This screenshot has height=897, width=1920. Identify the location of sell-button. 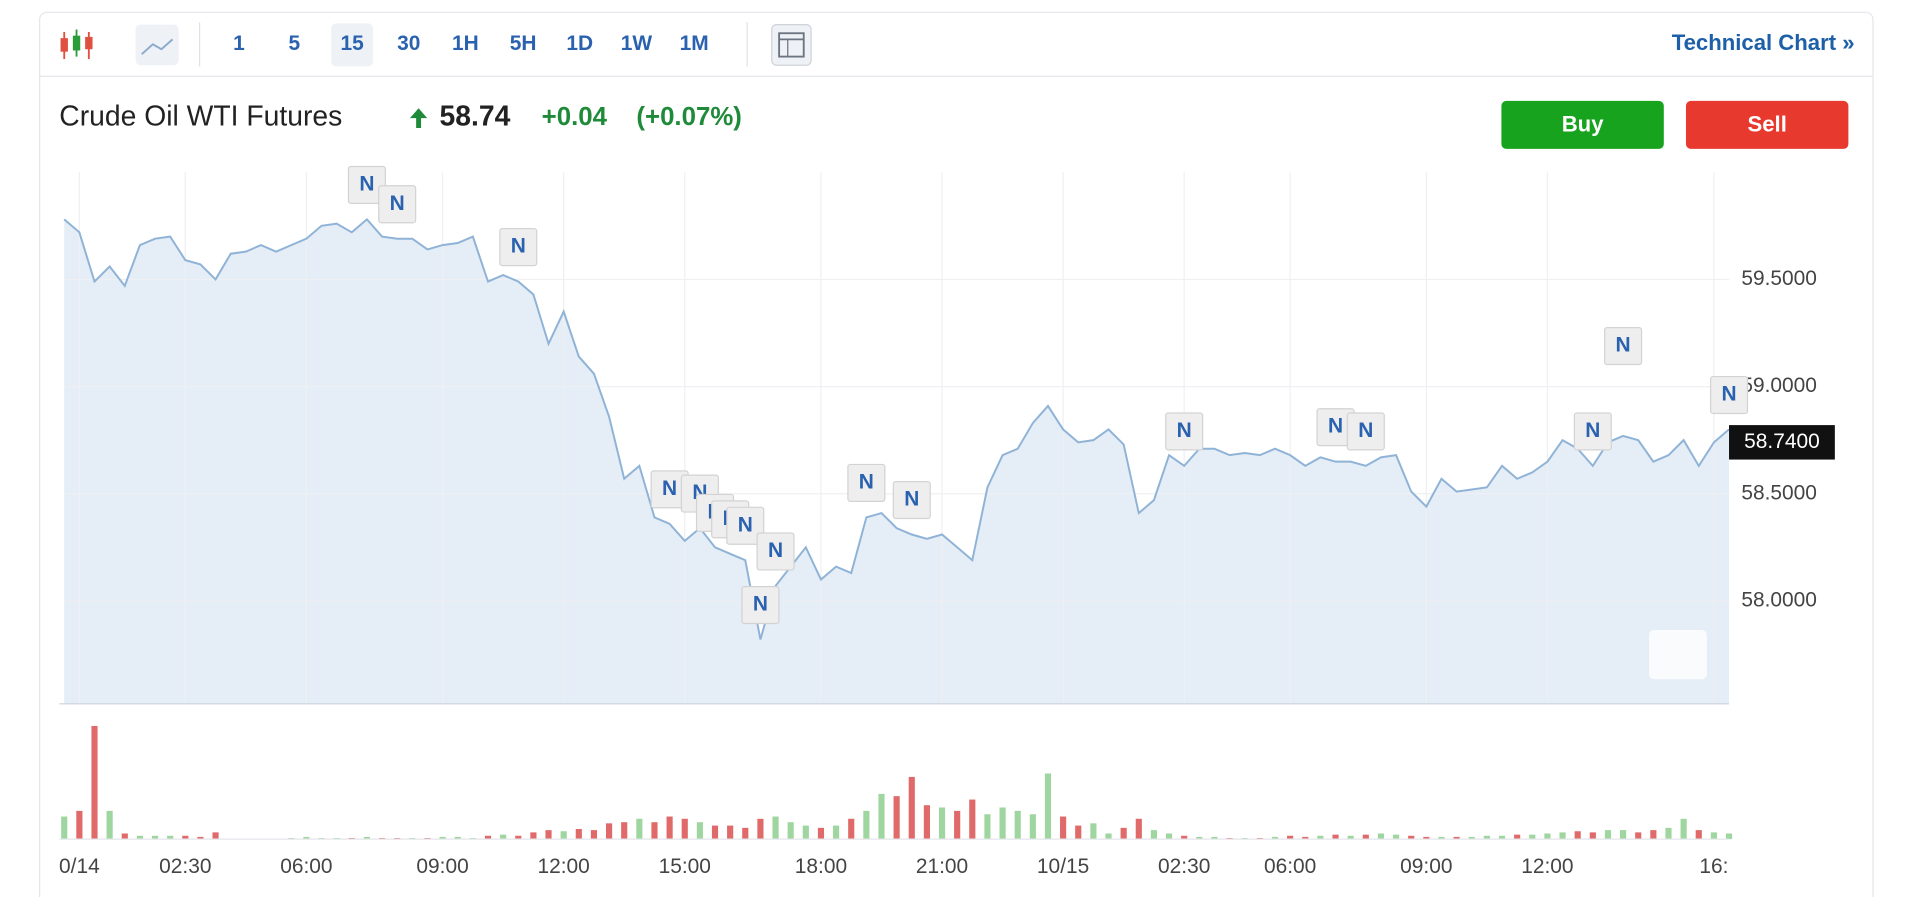
(1767, 124).